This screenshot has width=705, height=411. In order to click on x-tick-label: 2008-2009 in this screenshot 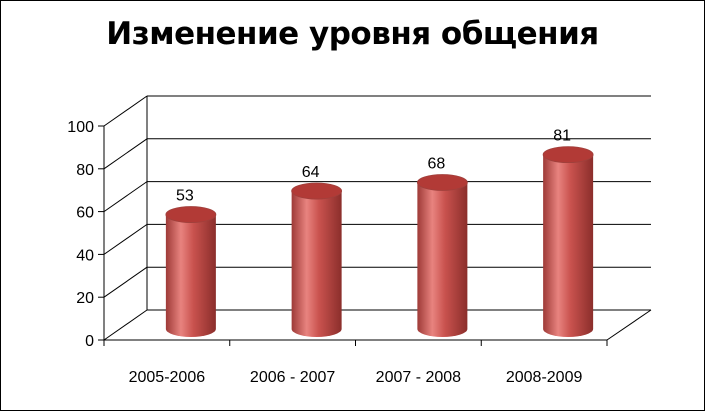, I will do `click(544, 377)`.